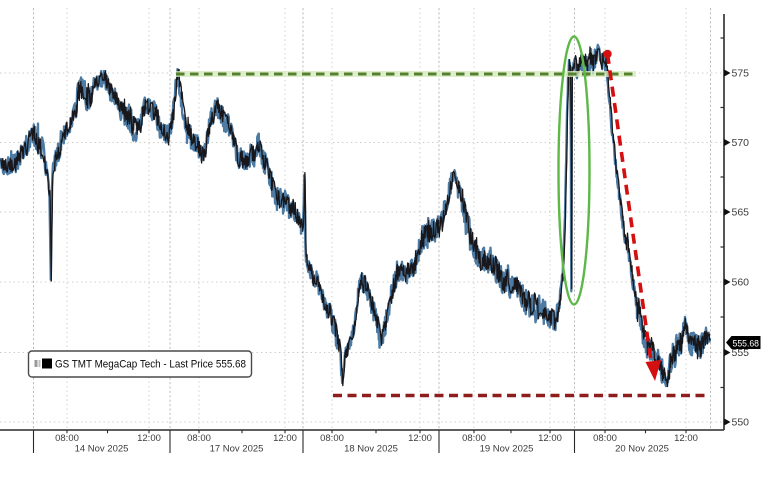  What do you see at coordinates (746, 343) in the screenshot?
I see `svg-text: 555.68` at bounding box center [746, 343].